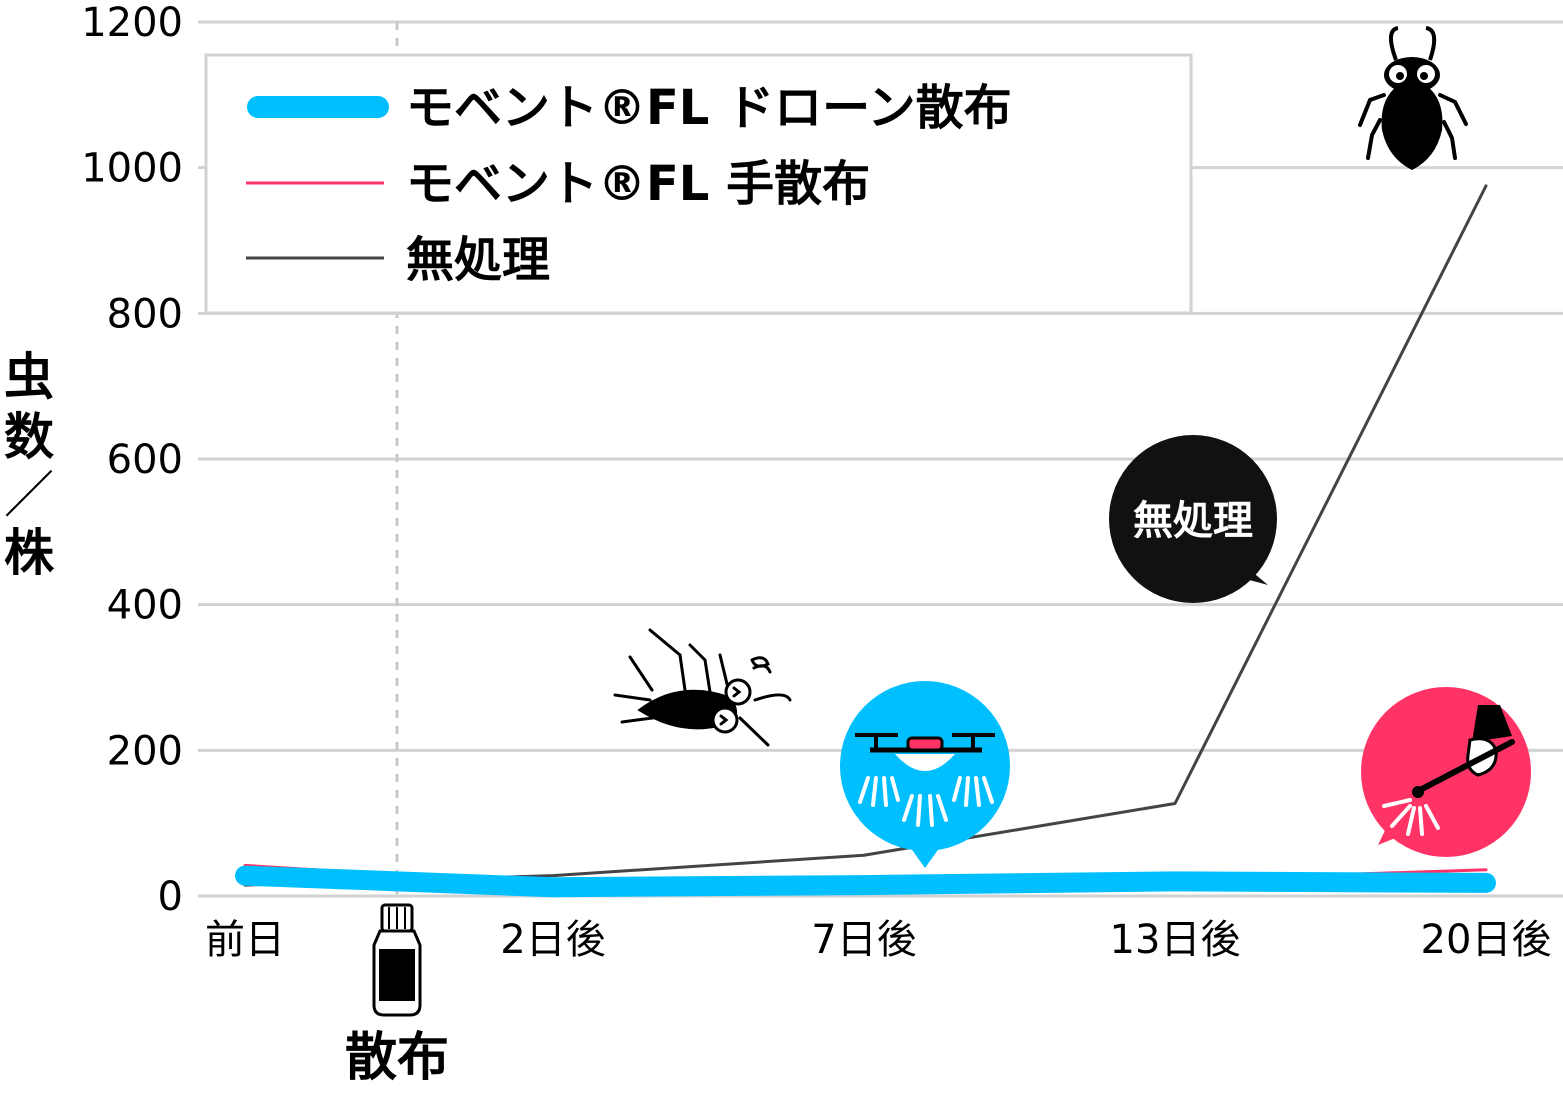  I want to click on drone-icon, so click(925, 780).